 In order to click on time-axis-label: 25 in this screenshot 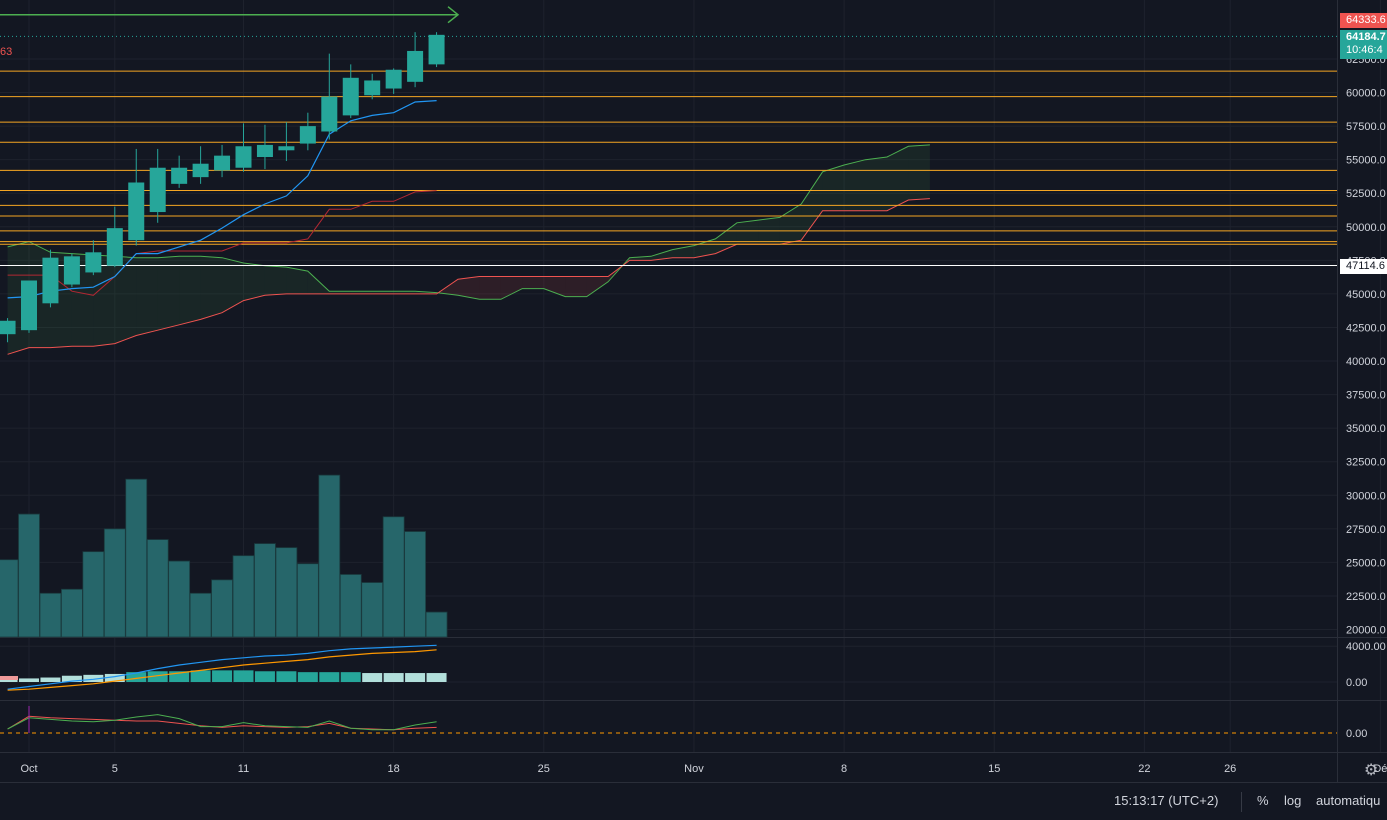, I will do `click(544, 769)`.